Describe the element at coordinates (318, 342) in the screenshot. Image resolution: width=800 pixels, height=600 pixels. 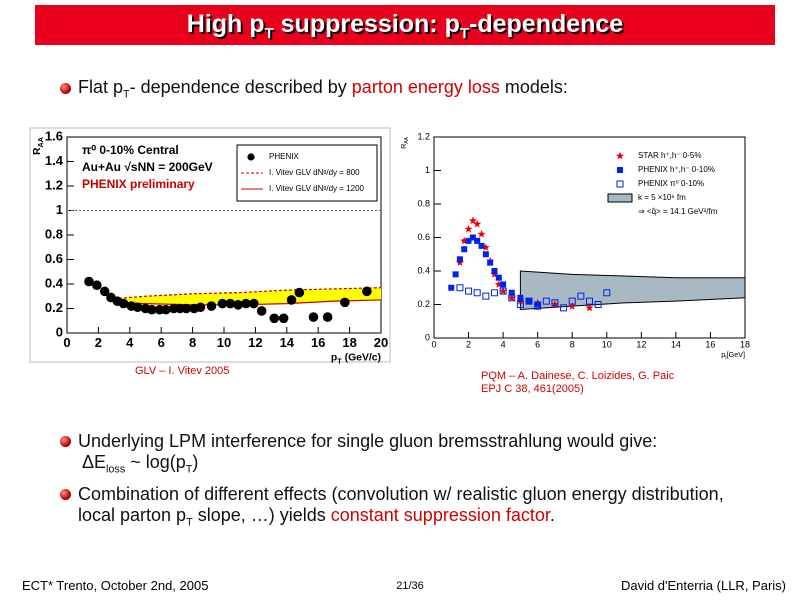
I see `x-tick-label: 16` at that location.